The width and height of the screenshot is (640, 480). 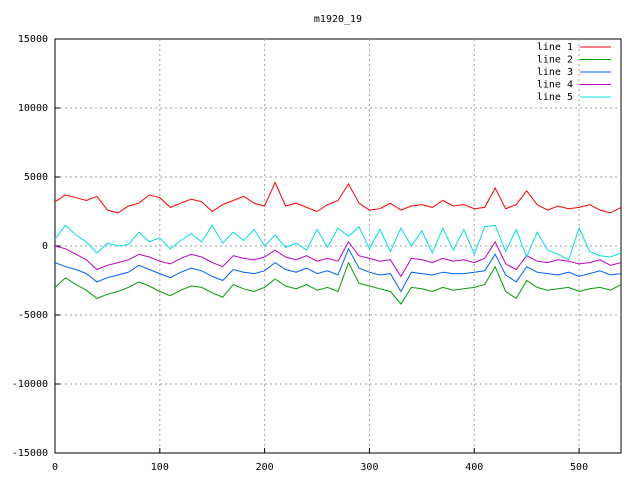 What do you see at coordinates (30, 453) in the screenshot?
I see `y-tick-label: -15000` at bounding box center [30, 453].